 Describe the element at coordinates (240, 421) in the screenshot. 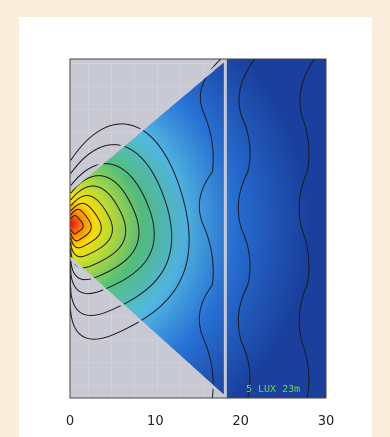

I see `x-tick-label: 20` at that location.